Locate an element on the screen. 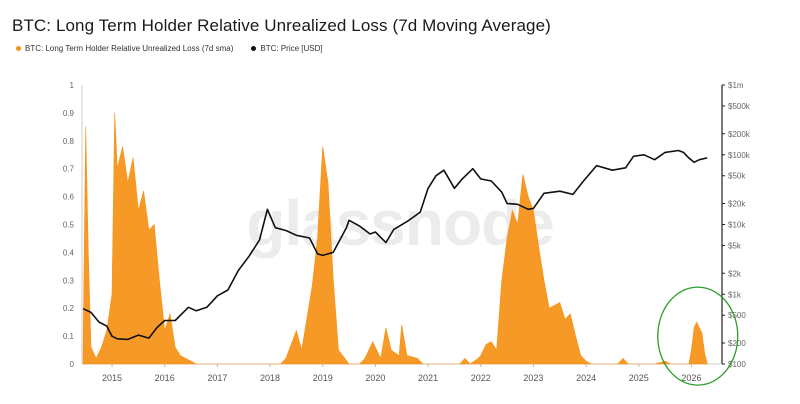 Image resolution: width=800 pixels, height=404 pixels. y-right-tick-label: $20k is located at coordinates (737, 204).